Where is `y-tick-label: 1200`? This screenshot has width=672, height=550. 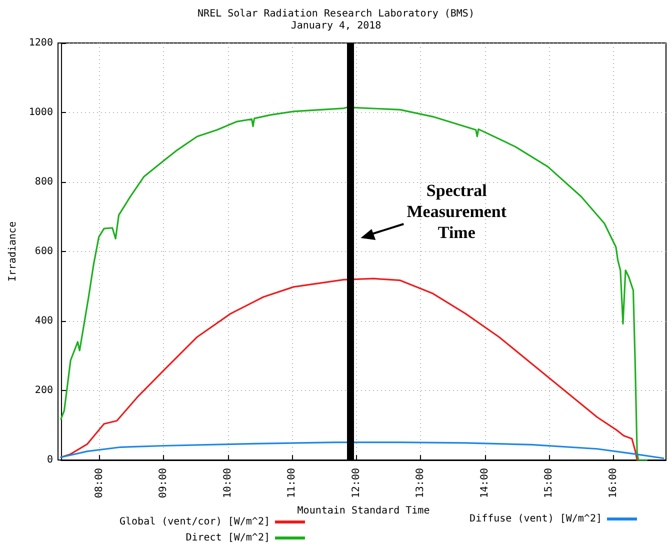
y-tick-label: 1200 is located at coordinates (40, 43).